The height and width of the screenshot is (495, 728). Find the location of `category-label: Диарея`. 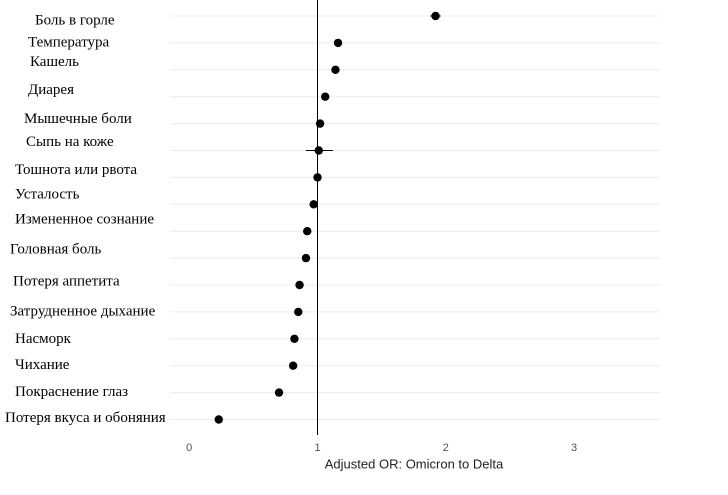

category-label: Диарея is located at coordinates (51, 90).